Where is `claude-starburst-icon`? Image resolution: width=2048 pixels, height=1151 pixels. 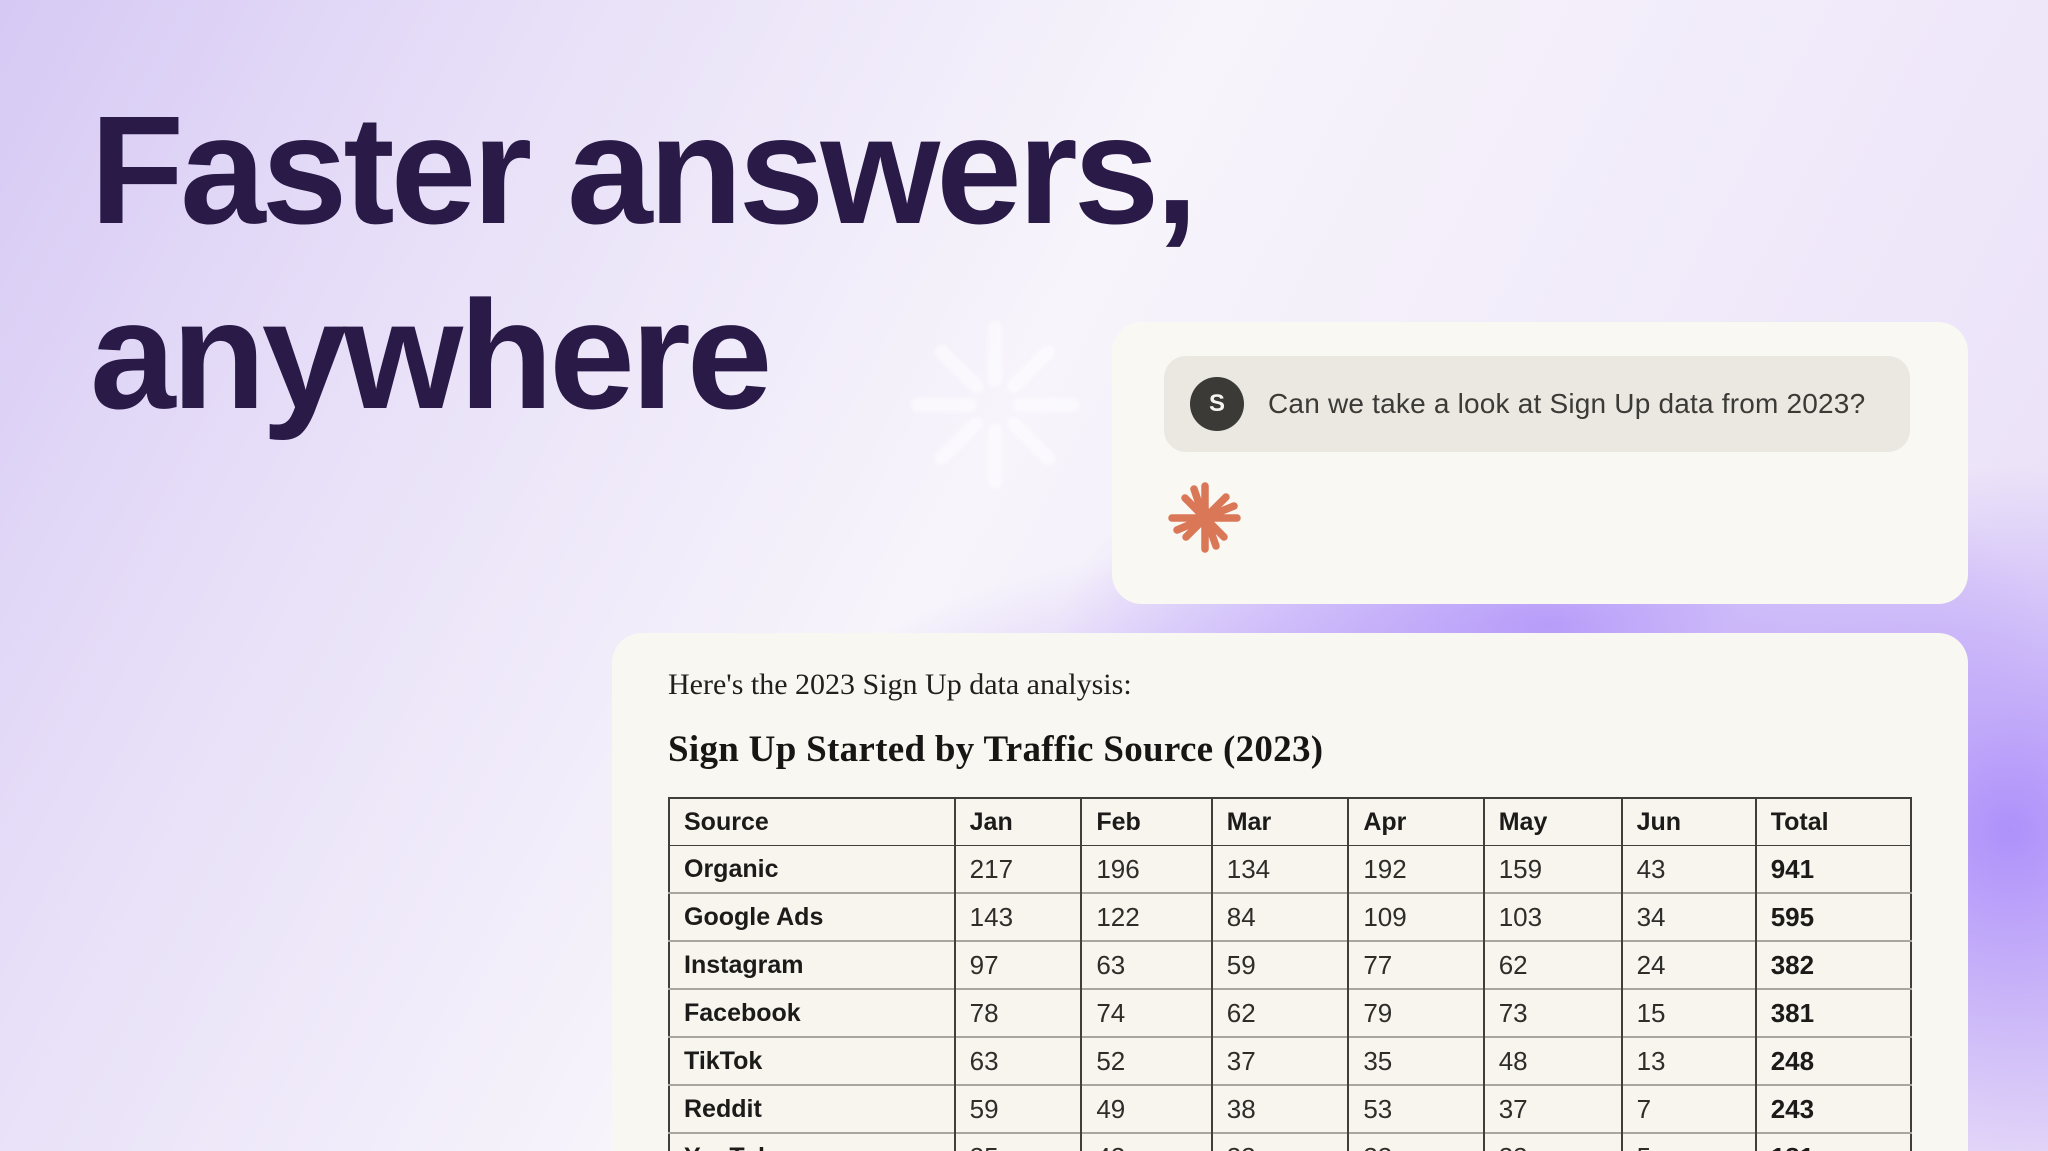 claude-starburst-icon is located at coordinates (1204, 517).